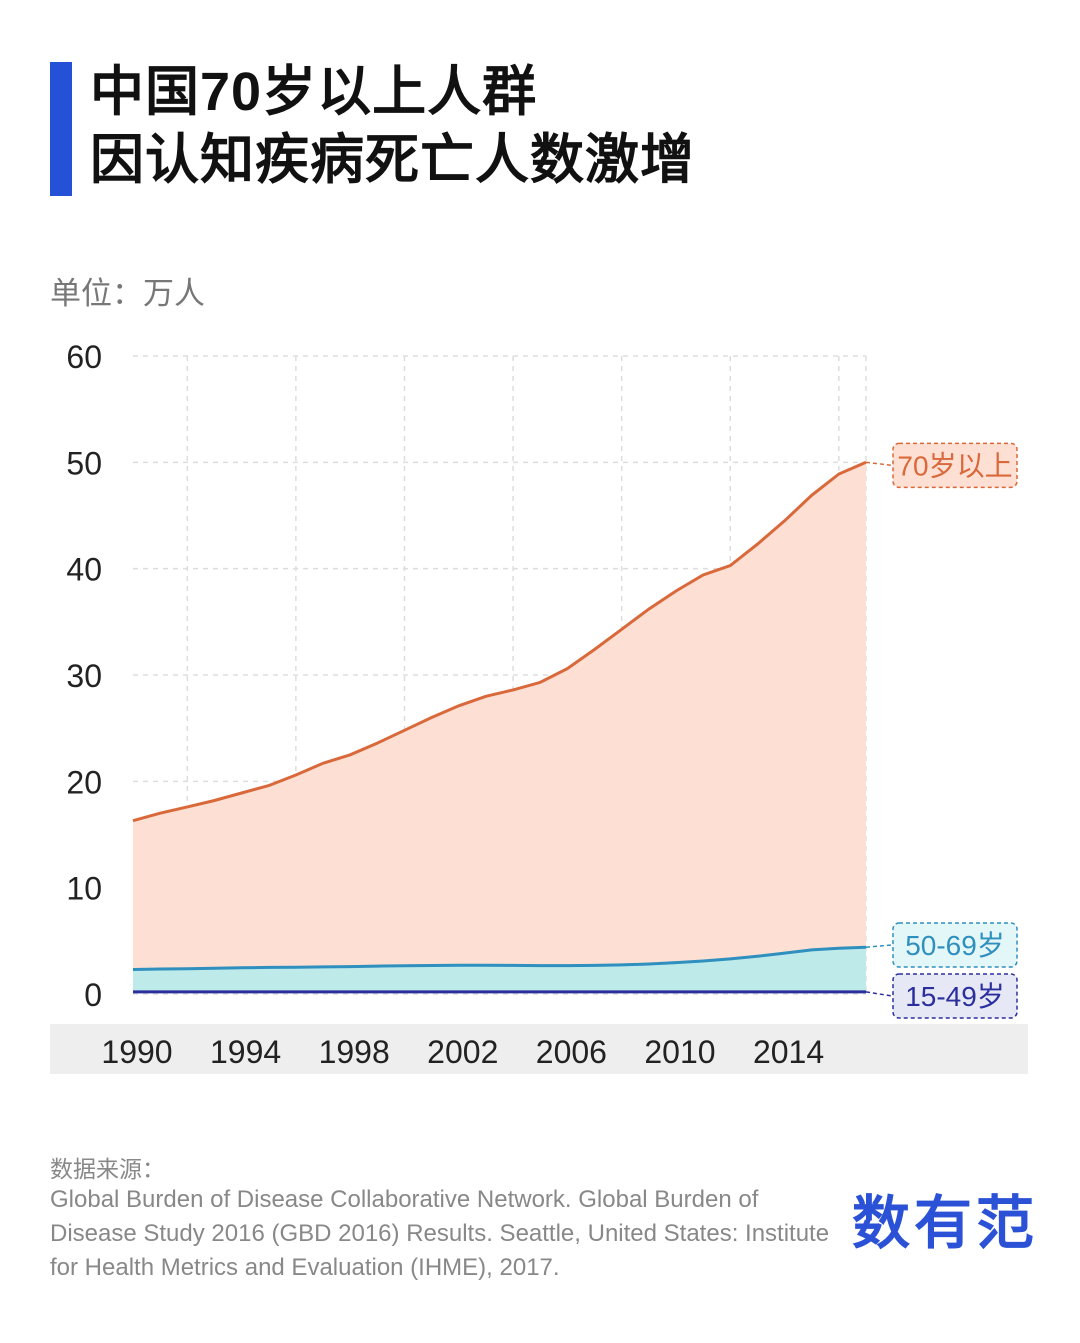 The height and width of the screenshot is (1343, 1080). Describe the element at coordinates (84, 357) in the screenshot. I see `y-tick-label: 60` at that location.